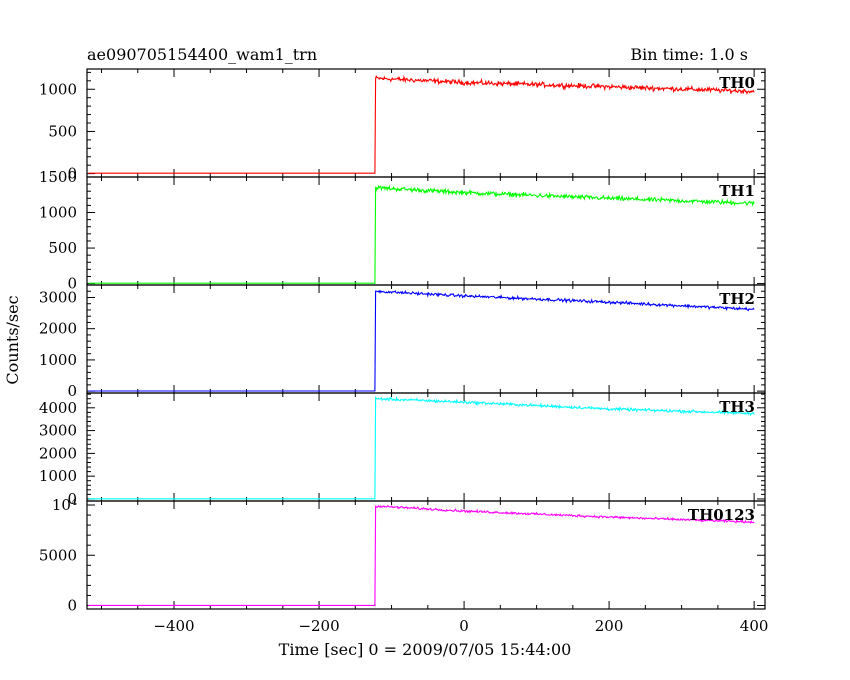 The width and height of the screenshot is (850, 680). I want to click on series-line-th0123, so click(421, 555).